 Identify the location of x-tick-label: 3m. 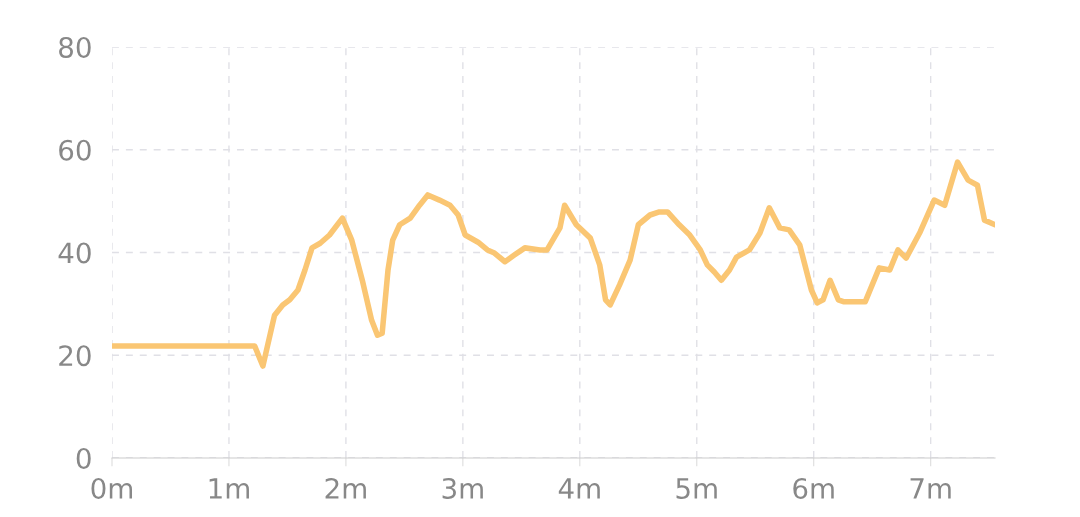
(462, 488).